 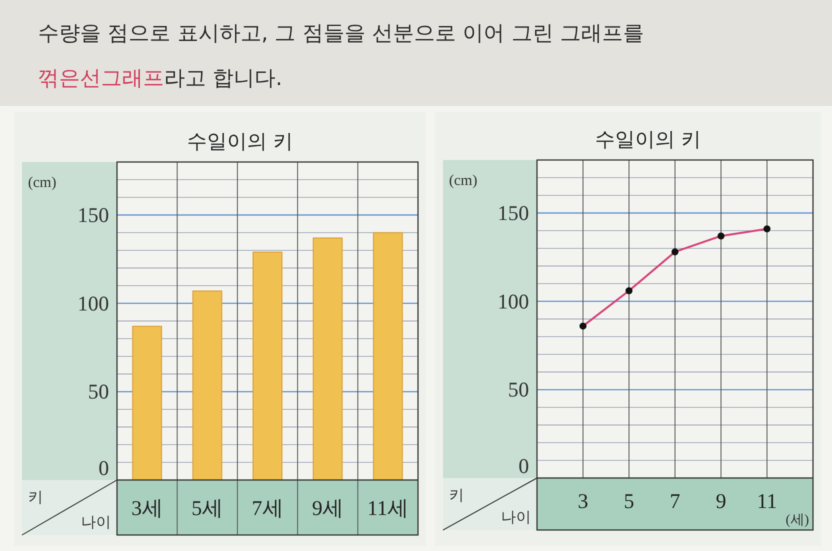 What do you see at coordinates (583, 501) in the screenshot?
I see `x-tick-label: 3` at bounding box center [583, 501].